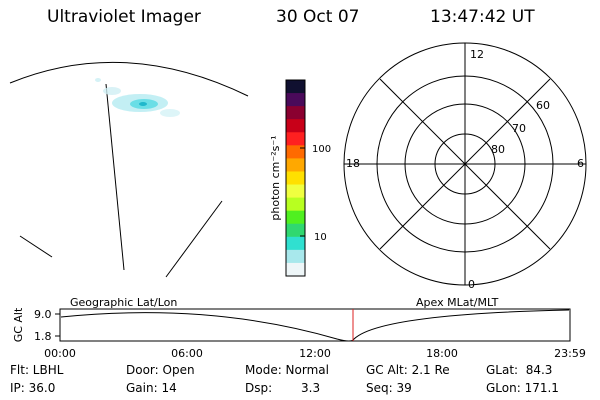 This screenshot has height=400, width=600. Describe the element at coordinates (315, 353) in the screenshot. I see `x-tick-label-1200: 12:00` at that location.